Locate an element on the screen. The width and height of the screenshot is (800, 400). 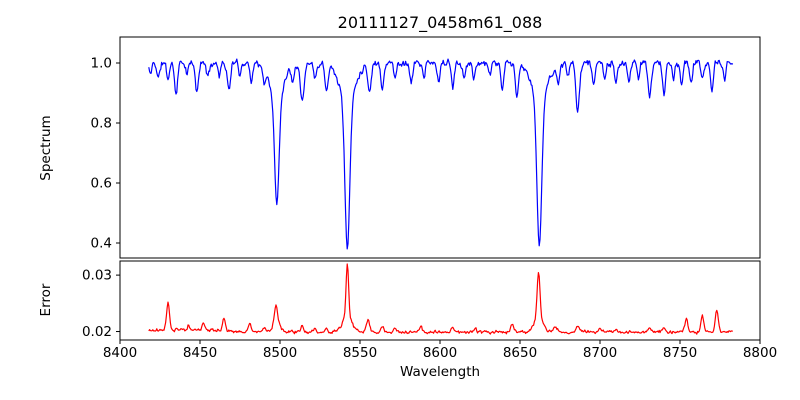
x-tick-label: 8800 is located at coordinates (760, 353).